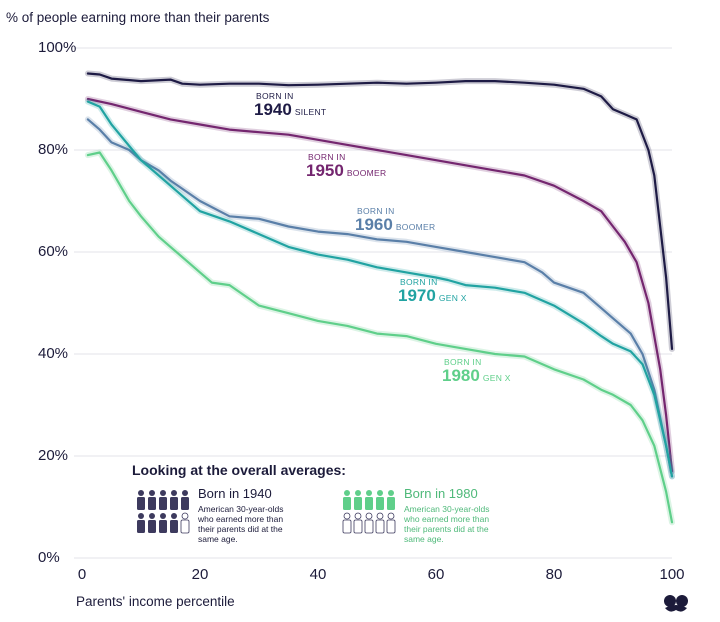 The image size is (720, 622). I want to click on x-tick-label: 0, so click(82, 574).